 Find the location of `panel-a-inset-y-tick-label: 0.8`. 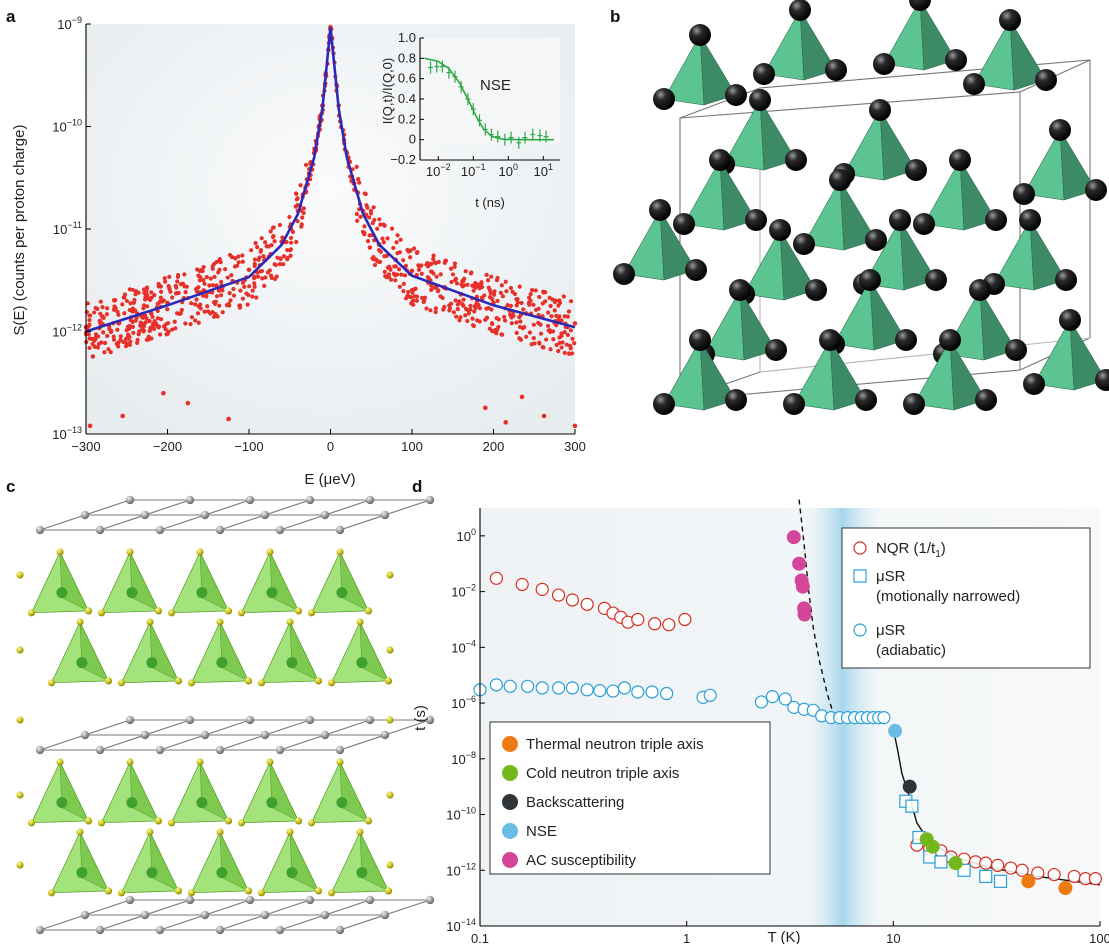

panel-a-inset-y-tick-label: 0.8 is located at coordinates (407, 57).